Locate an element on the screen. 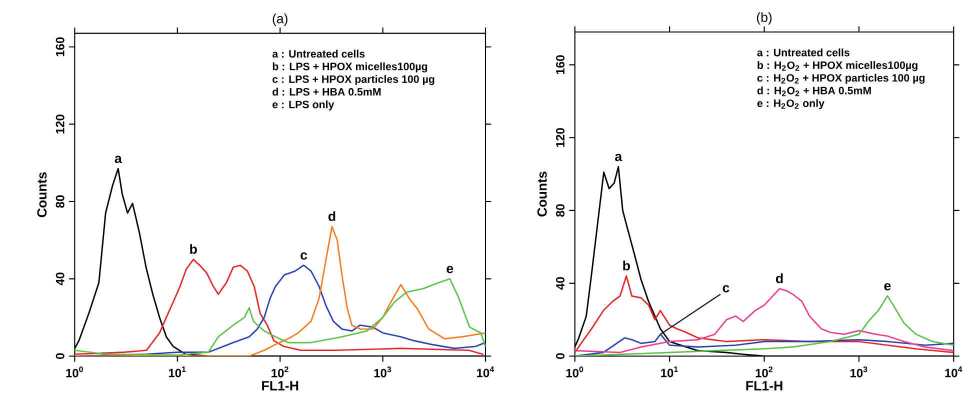  annotation: b : LPS + HPOX micelles100µg is located at coordinates (350, 67).